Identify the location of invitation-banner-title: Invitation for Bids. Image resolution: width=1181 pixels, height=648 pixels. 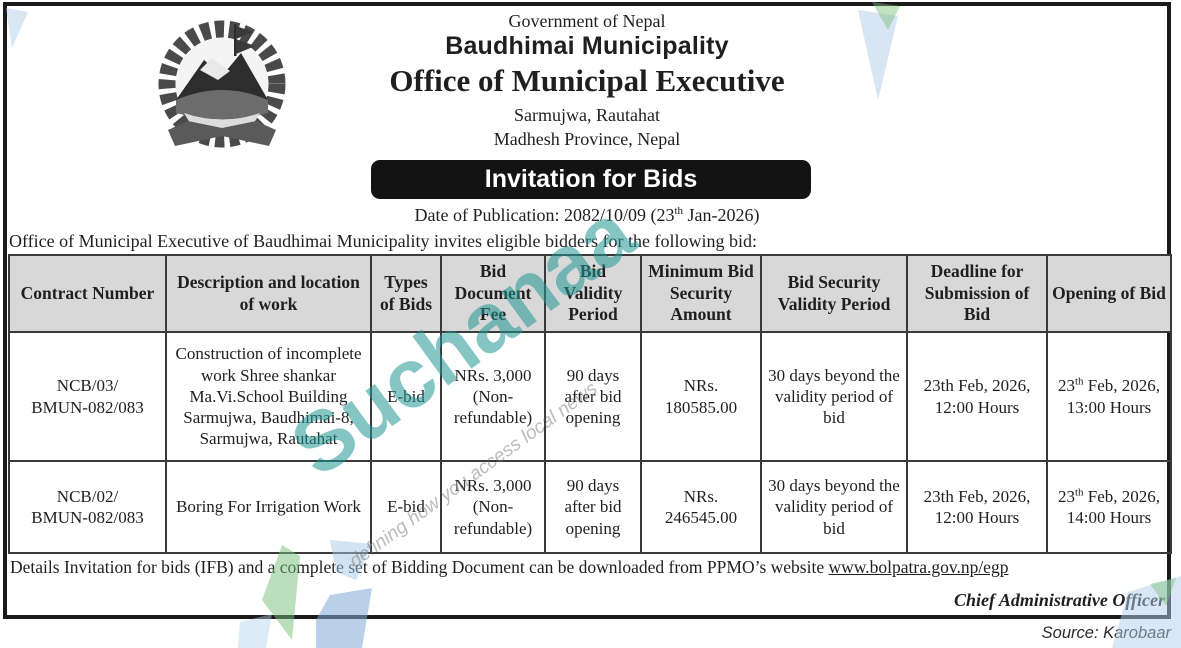
(591, 179).